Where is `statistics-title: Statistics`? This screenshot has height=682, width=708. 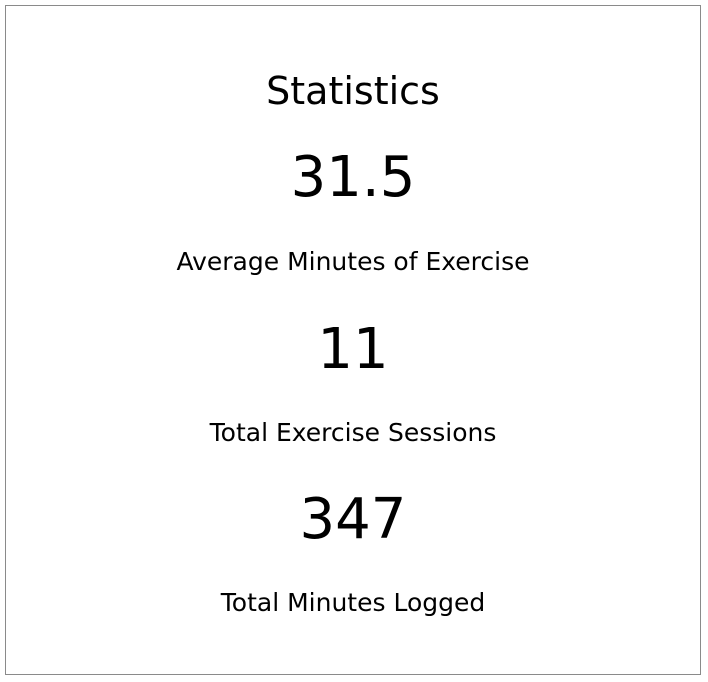
statistics-title: Statistics is located at coordinates (353, 91).